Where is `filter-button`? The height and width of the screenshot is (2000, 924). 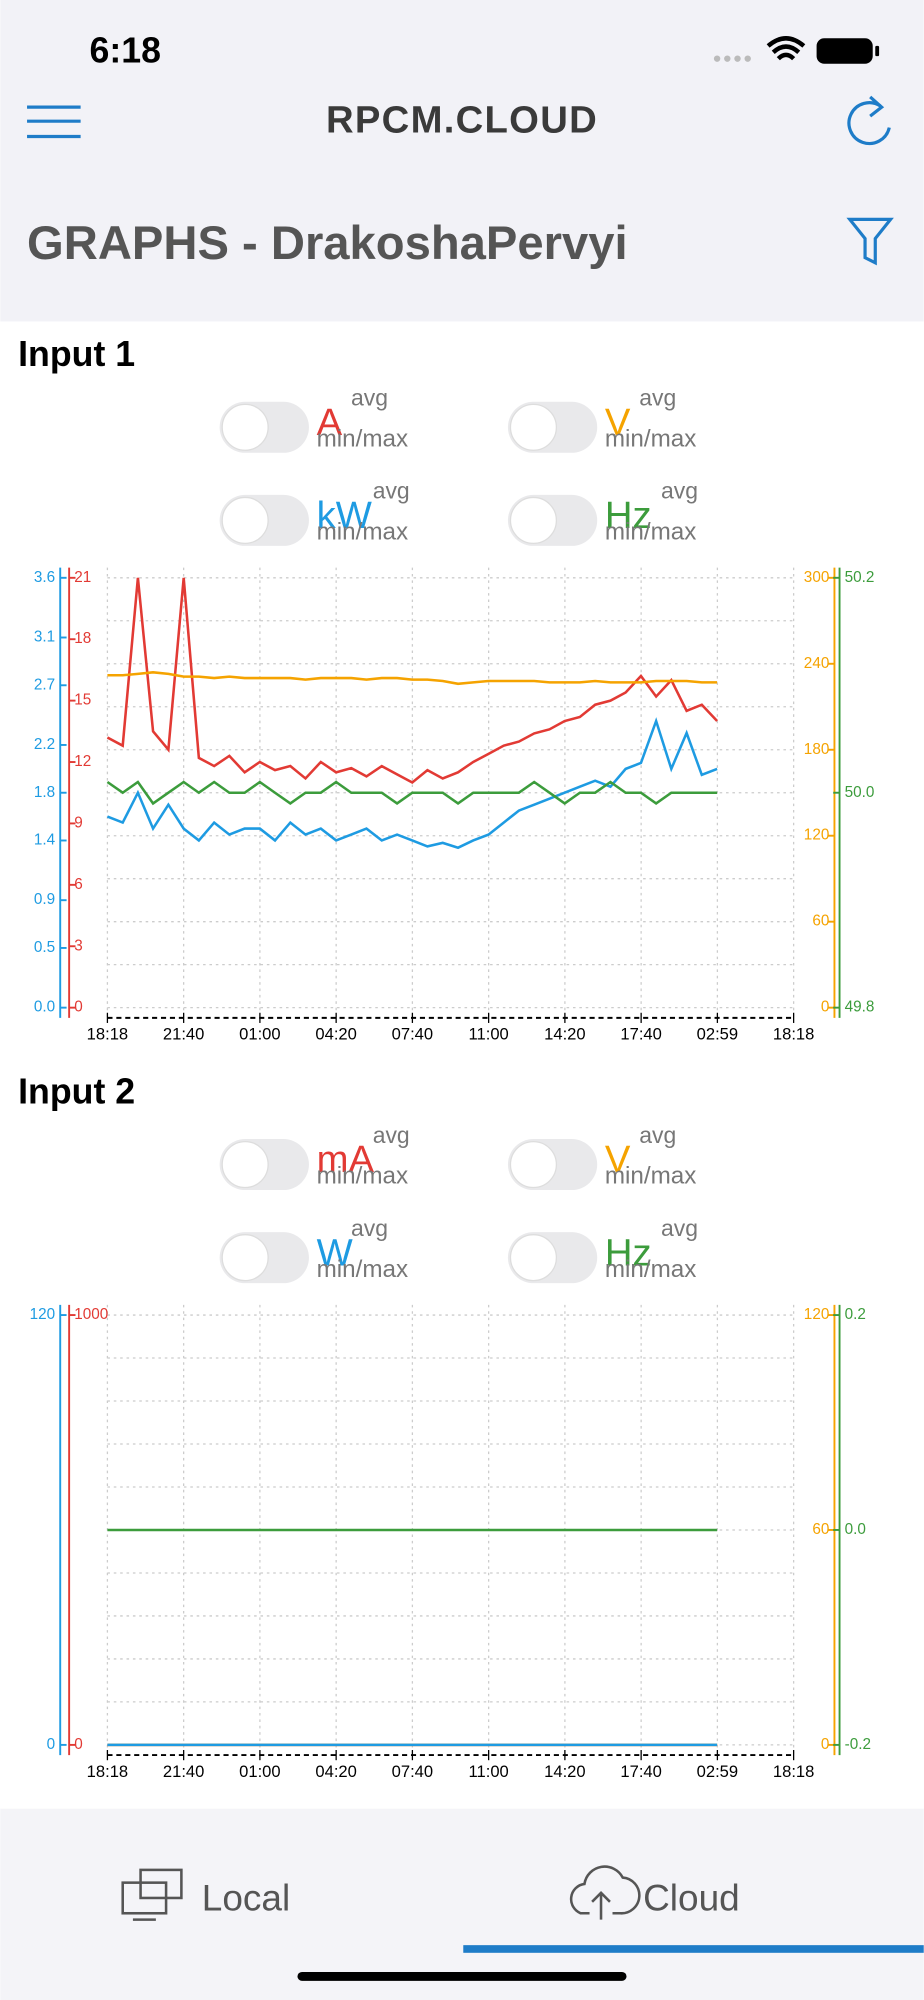
filter-button is located at coordinates (870, 241).